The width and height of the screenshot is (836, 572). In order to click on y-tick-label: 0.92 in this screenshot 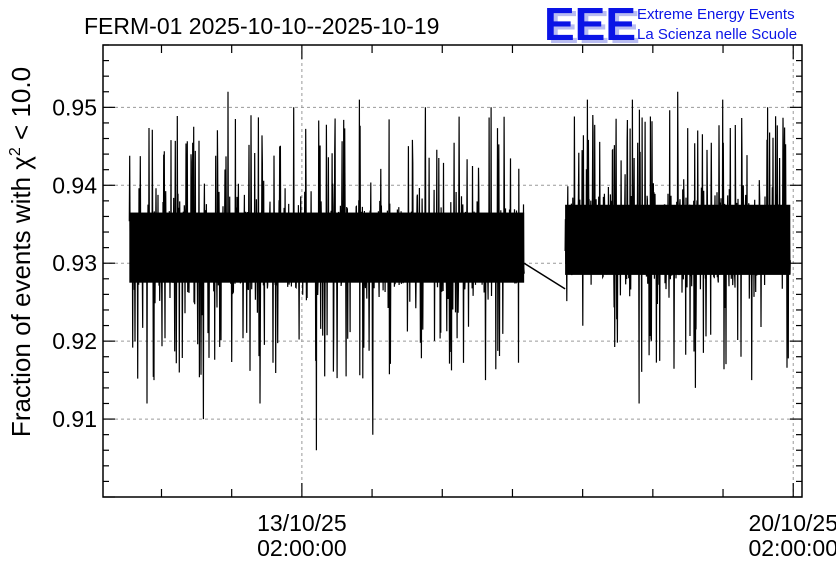, I will do `click(74, 341)`.